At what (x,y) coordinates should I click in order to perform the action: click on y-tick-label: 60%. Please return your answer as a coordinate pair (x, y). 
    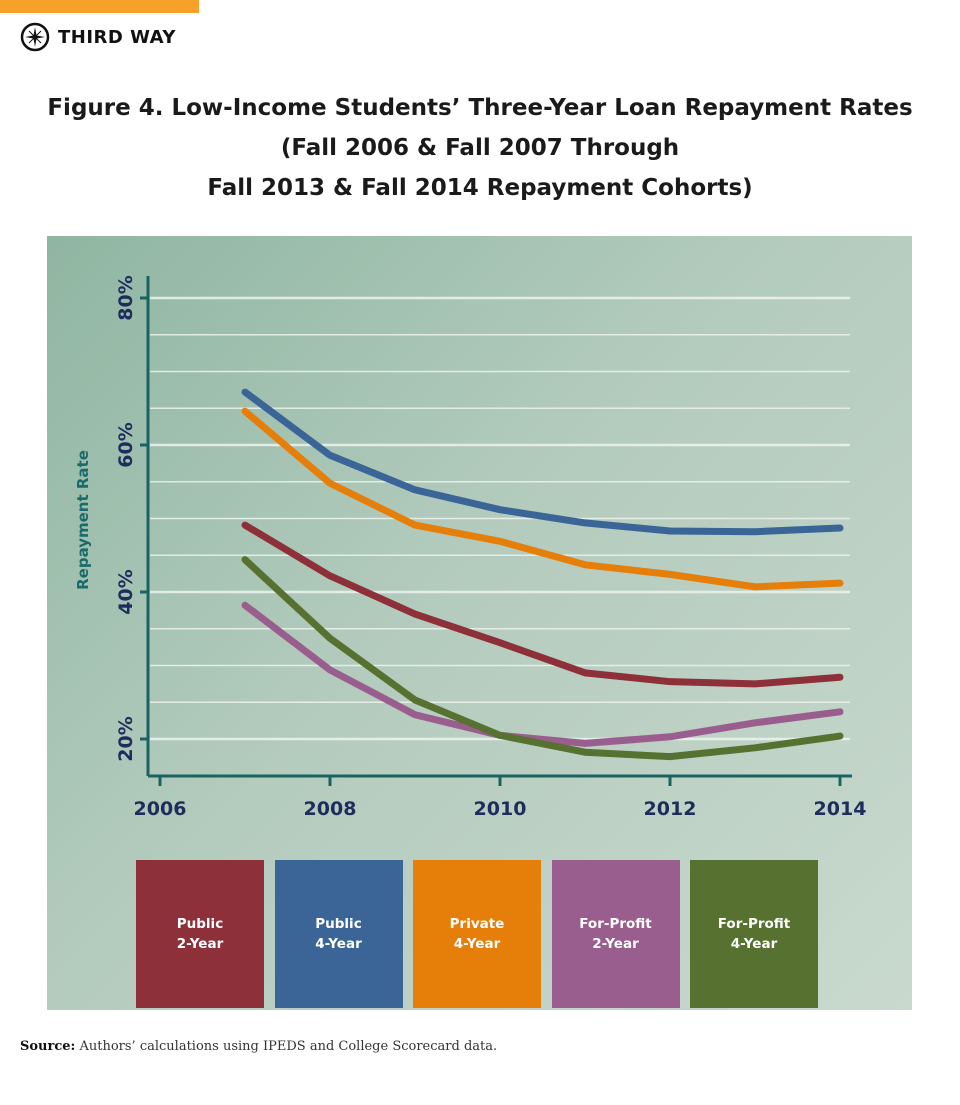
    Looking at the image, I should click on (126, 444).